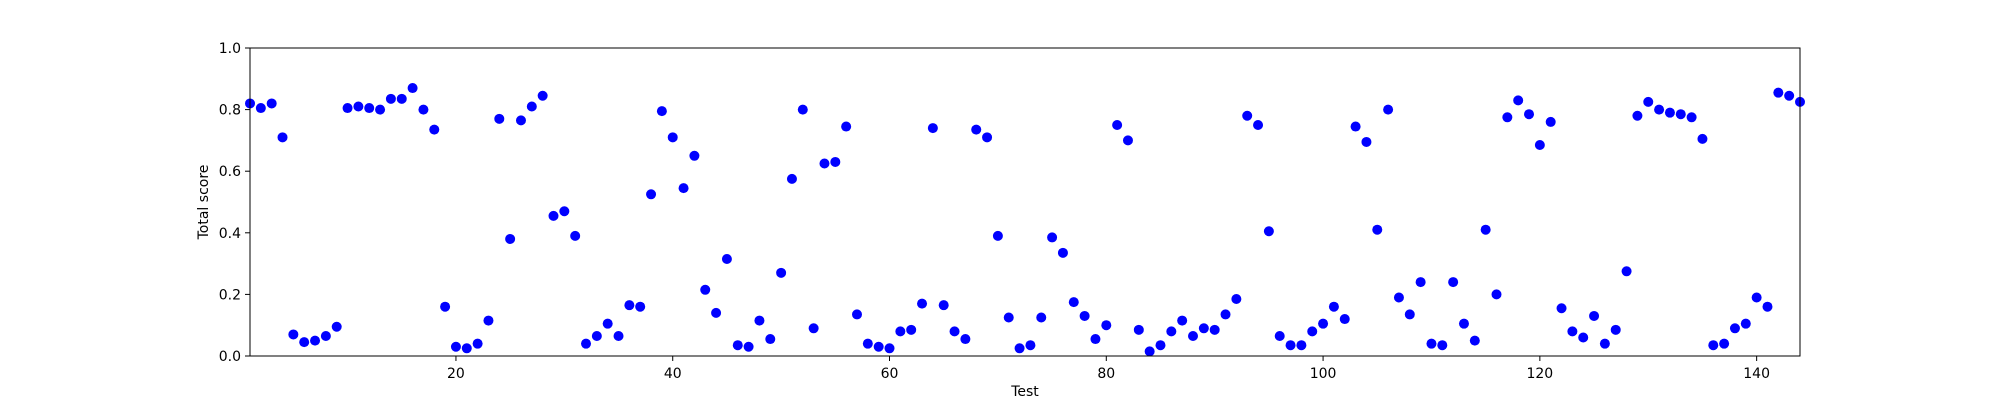  Describe the element at coordinates (230, 49) in the screenshot. I see `y-tick-label: 1.0` at that location.